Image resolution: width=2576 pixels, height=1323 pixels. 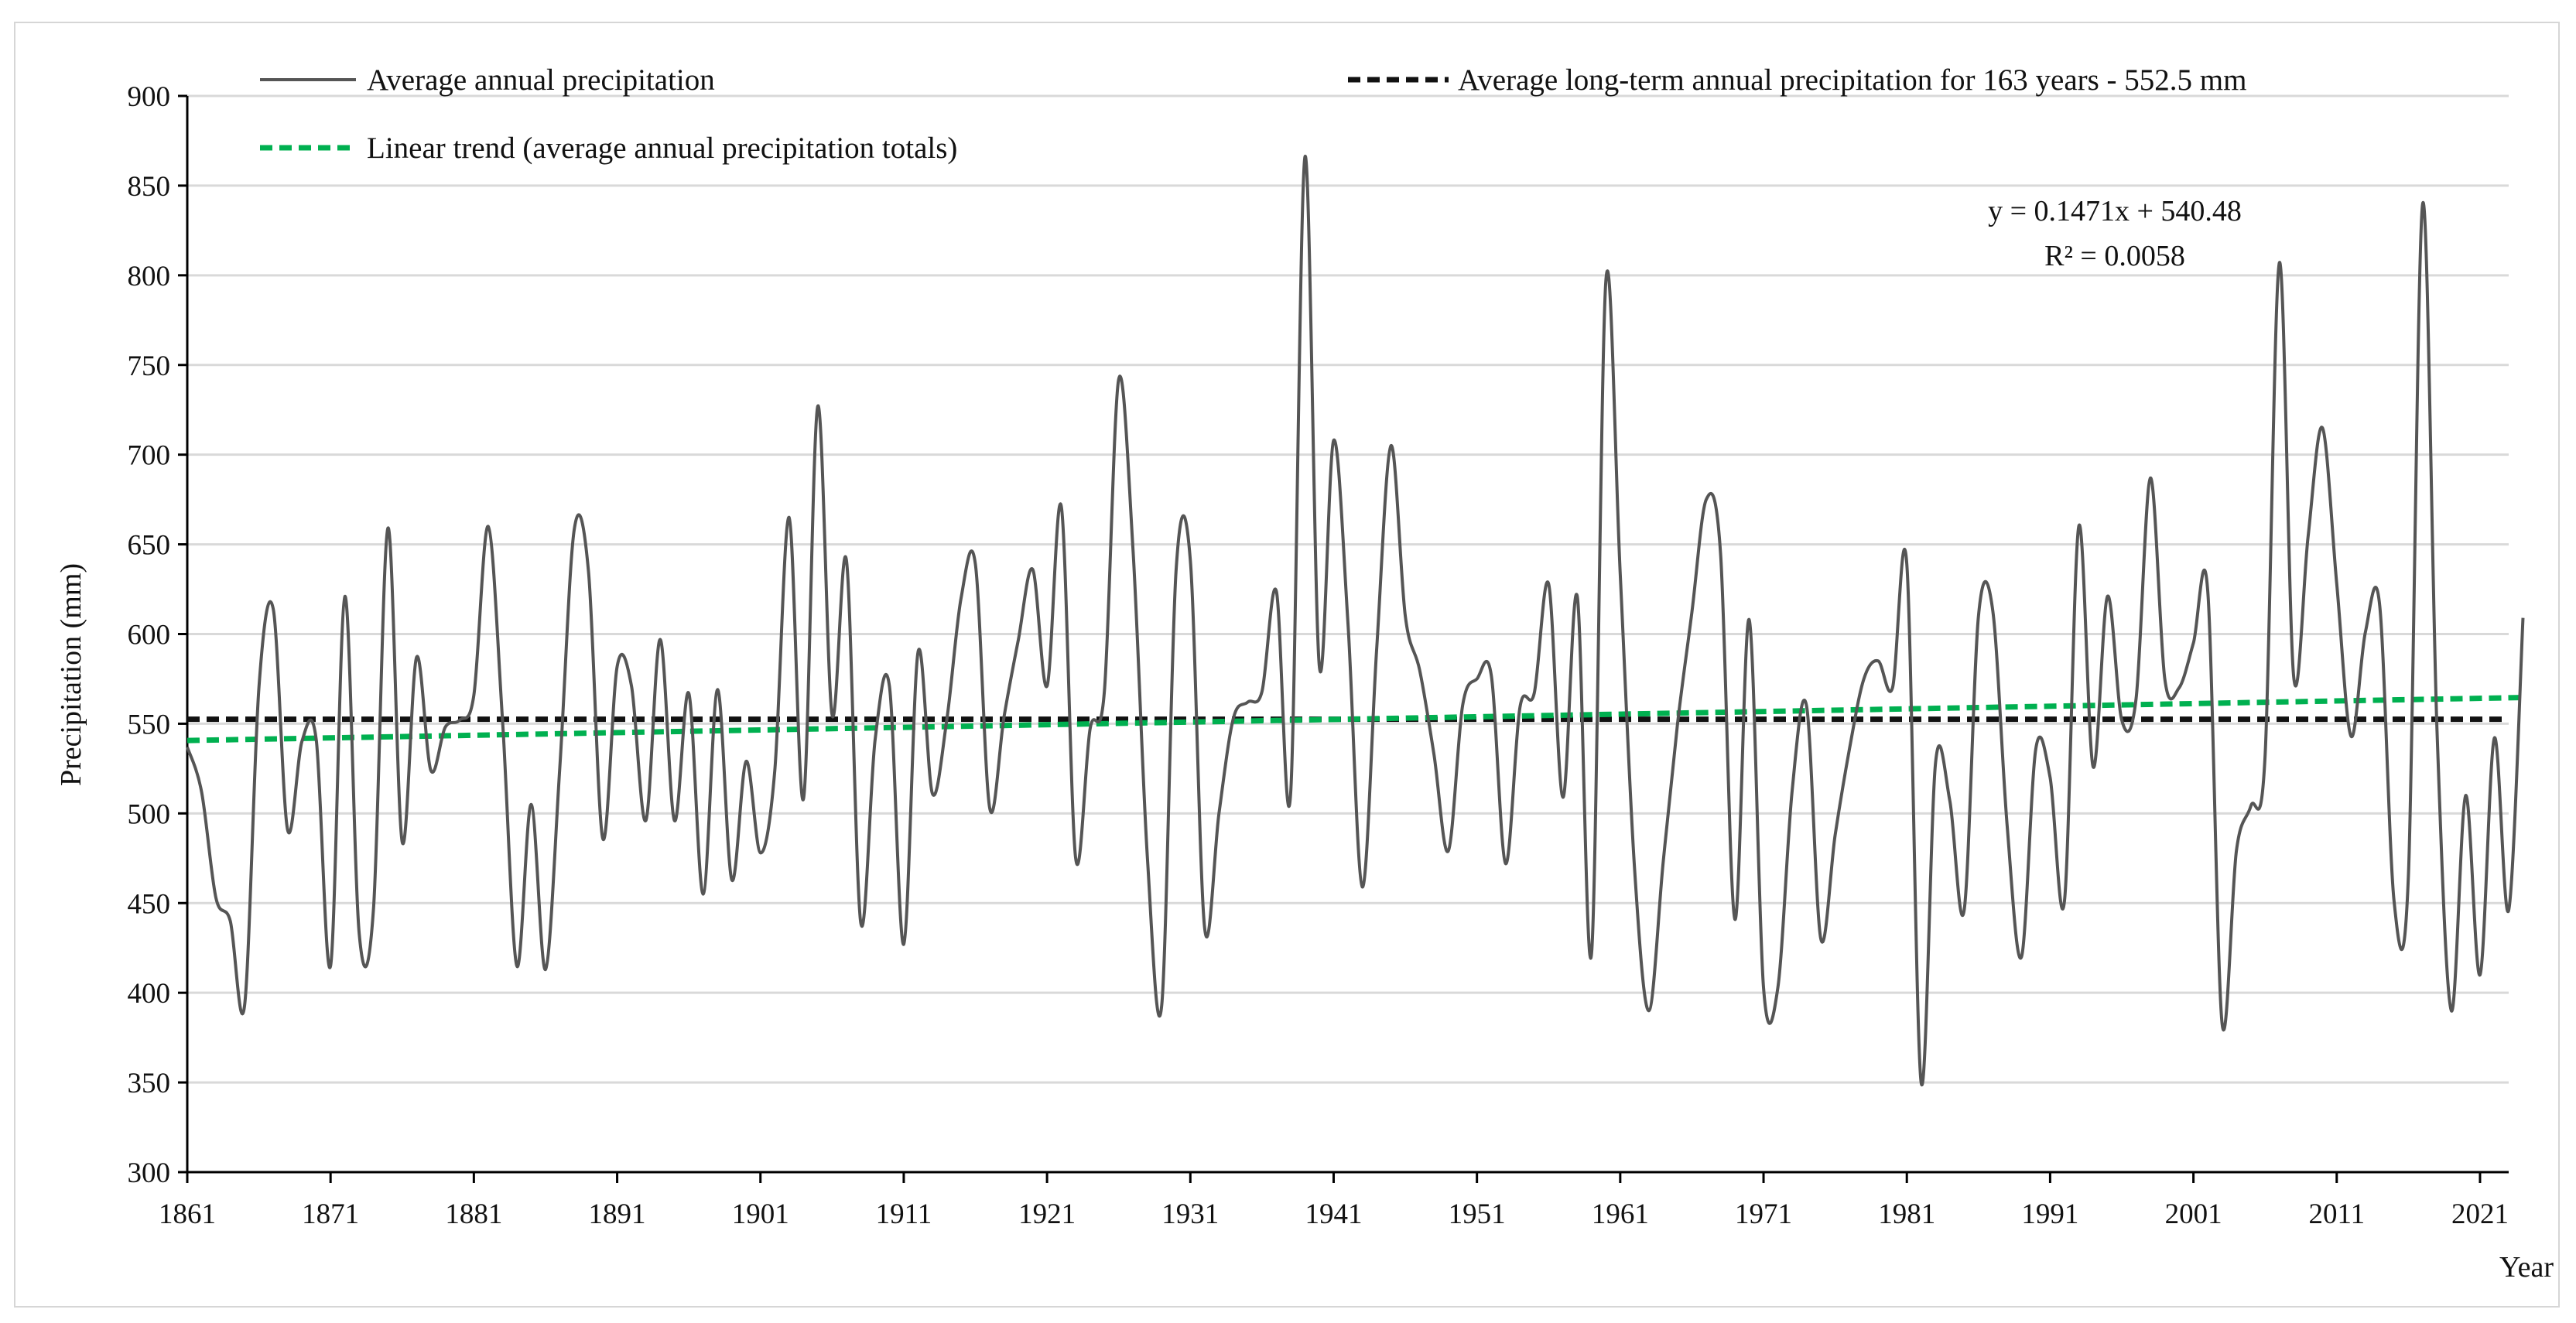 I want to click on y-tick-labels: 300 350 400 450 500 550 600 650 700 750 800 850 900, so click(x=149, y=635).